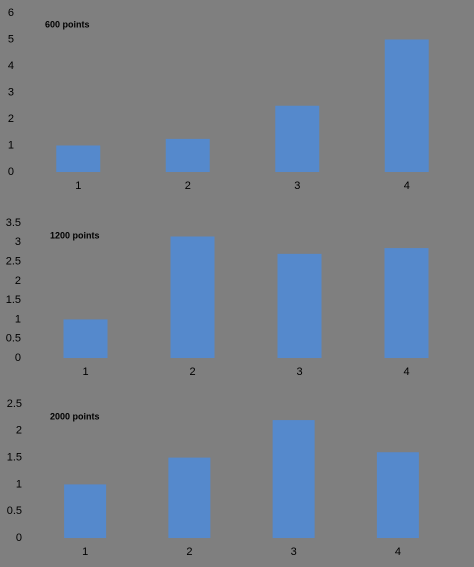 The image size is (474, 567). I want to click on chart-title: 1200 points, so click(75, 235).